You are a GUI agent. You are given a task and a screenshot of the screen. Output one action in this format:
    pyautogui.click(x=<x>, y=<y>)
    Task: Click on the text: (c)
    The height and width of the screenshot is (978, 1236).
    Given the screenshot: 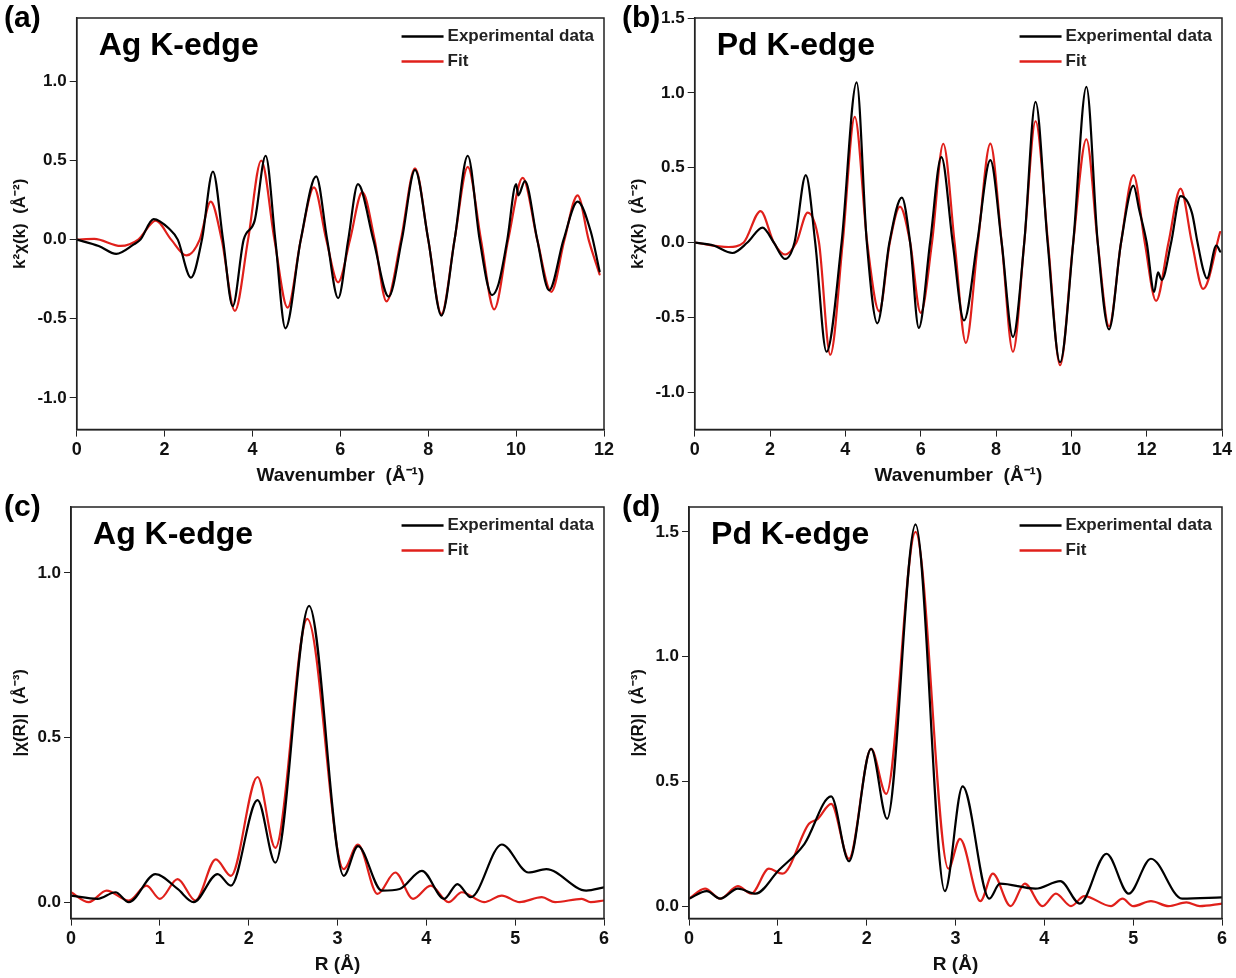 What is the action you would take?
    pyautogui.click(x=22, y=506)
    